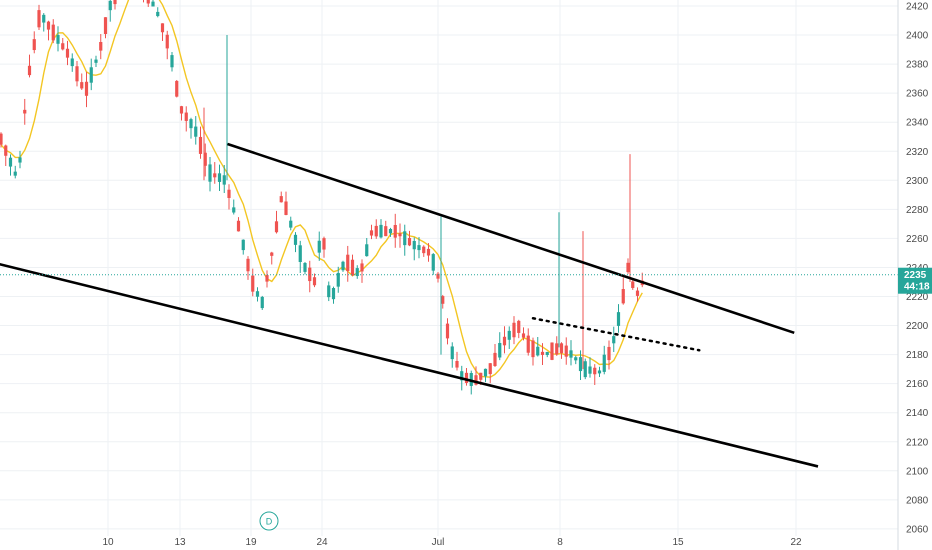 This screenshot has height=550, width=932. What do you see at coordinates (452, 542) in the screenshot?
I see `time-axis: 10 13 19 24 Jul 8 15 22` at bounding box center [452, 542].